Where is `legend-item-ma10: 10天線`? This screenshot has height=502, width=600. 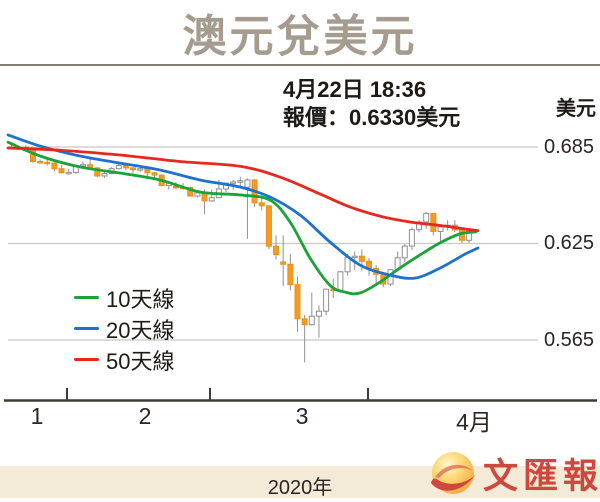 legend-item-ma10: 10天線 is located at coordinates (124, 297).